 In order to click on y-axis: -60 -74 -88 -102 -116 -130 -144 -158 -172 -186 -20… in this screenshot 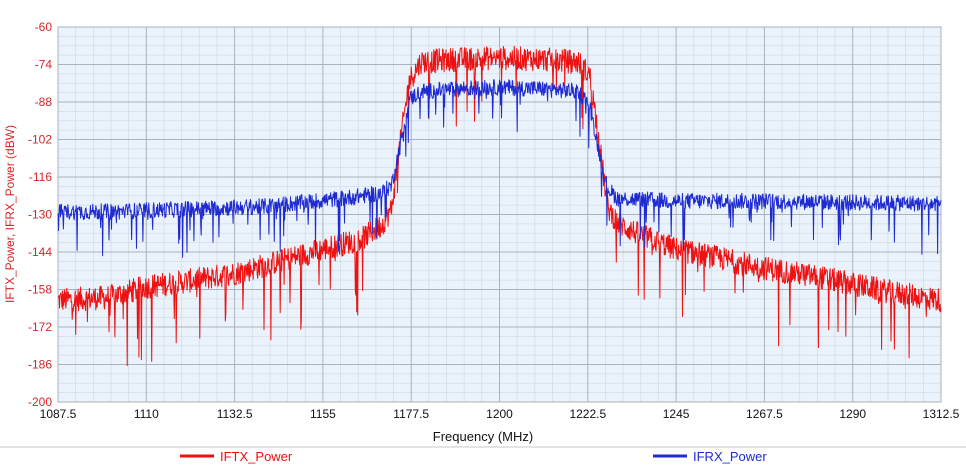, I will do `click(40, 214)`.